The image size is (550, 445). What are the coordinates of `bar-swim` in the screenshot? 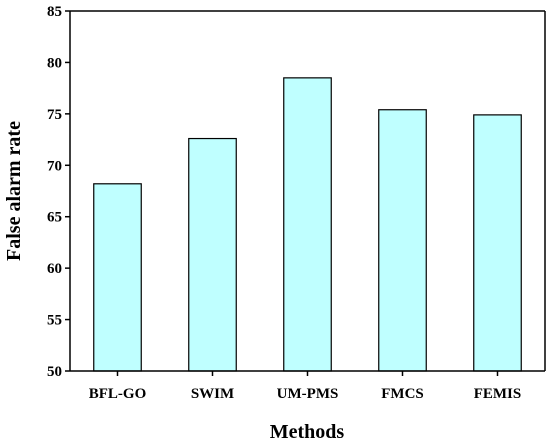 It's located at (212, 254).